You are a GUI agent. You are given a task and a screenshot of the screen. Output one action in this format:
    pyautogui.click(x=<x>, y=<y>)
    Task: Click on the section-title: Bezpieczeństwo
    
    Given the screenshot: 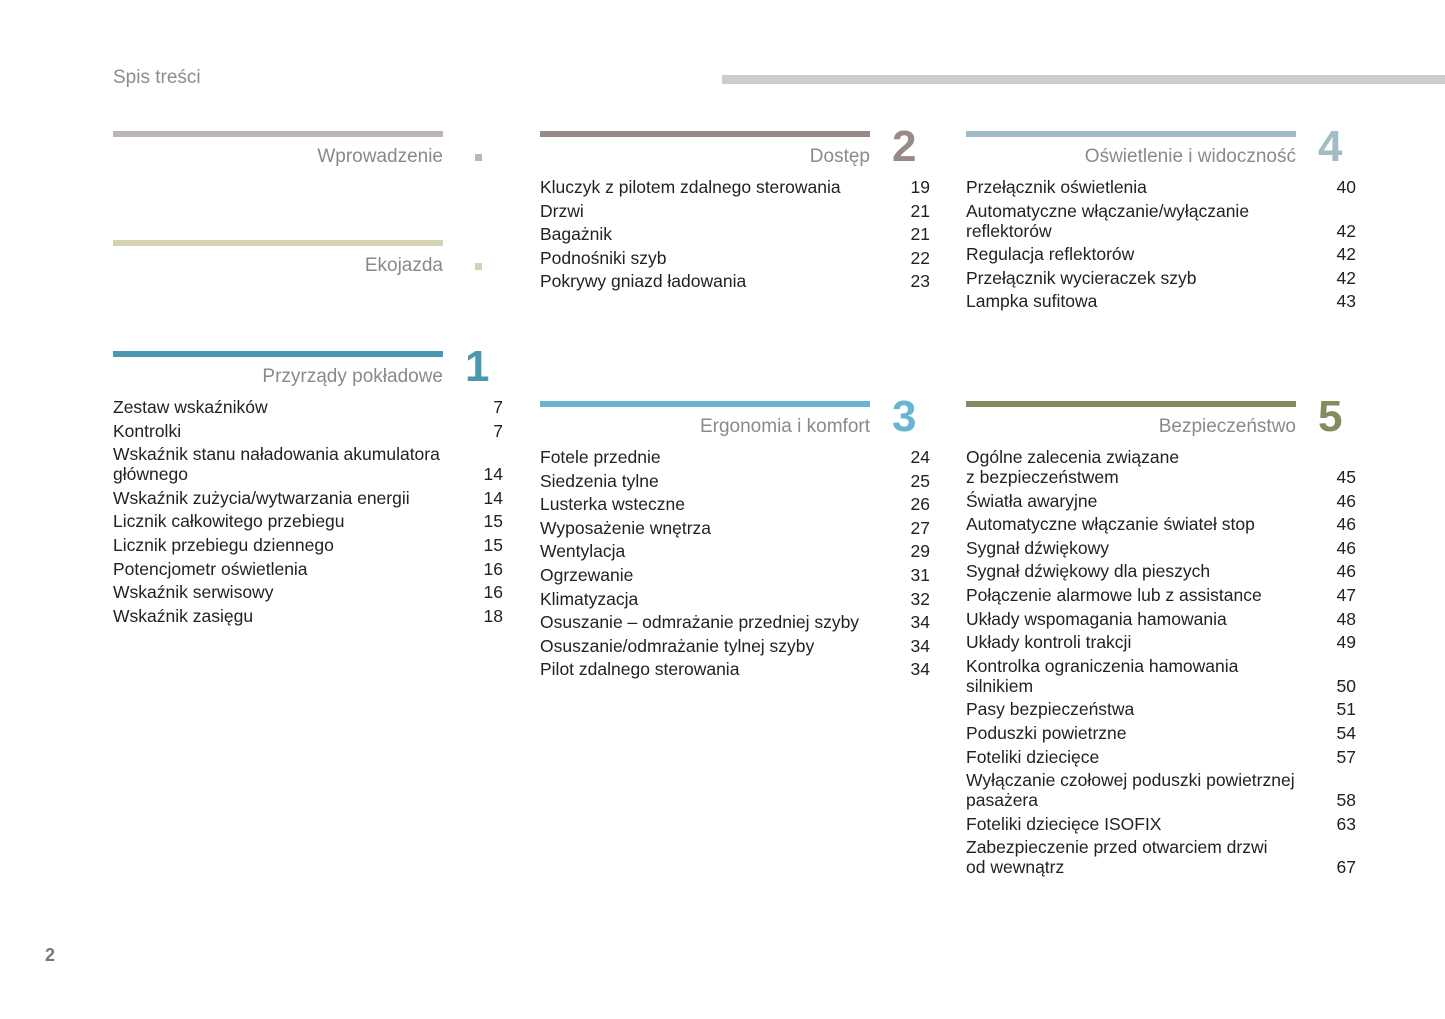 What is the action you would take?
    pyautogui.click(x=1227, y=426)
    